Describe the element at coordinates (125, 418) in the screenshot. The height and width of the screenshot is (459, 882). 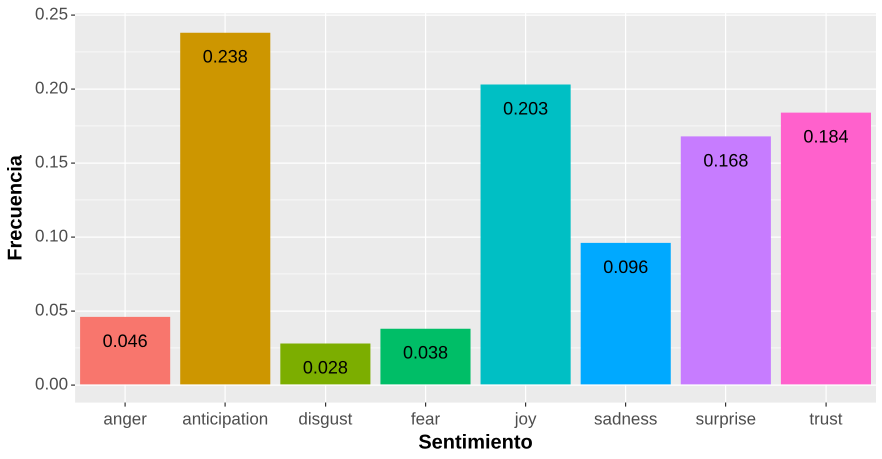
I see `x-tick-label: anger` at that location.